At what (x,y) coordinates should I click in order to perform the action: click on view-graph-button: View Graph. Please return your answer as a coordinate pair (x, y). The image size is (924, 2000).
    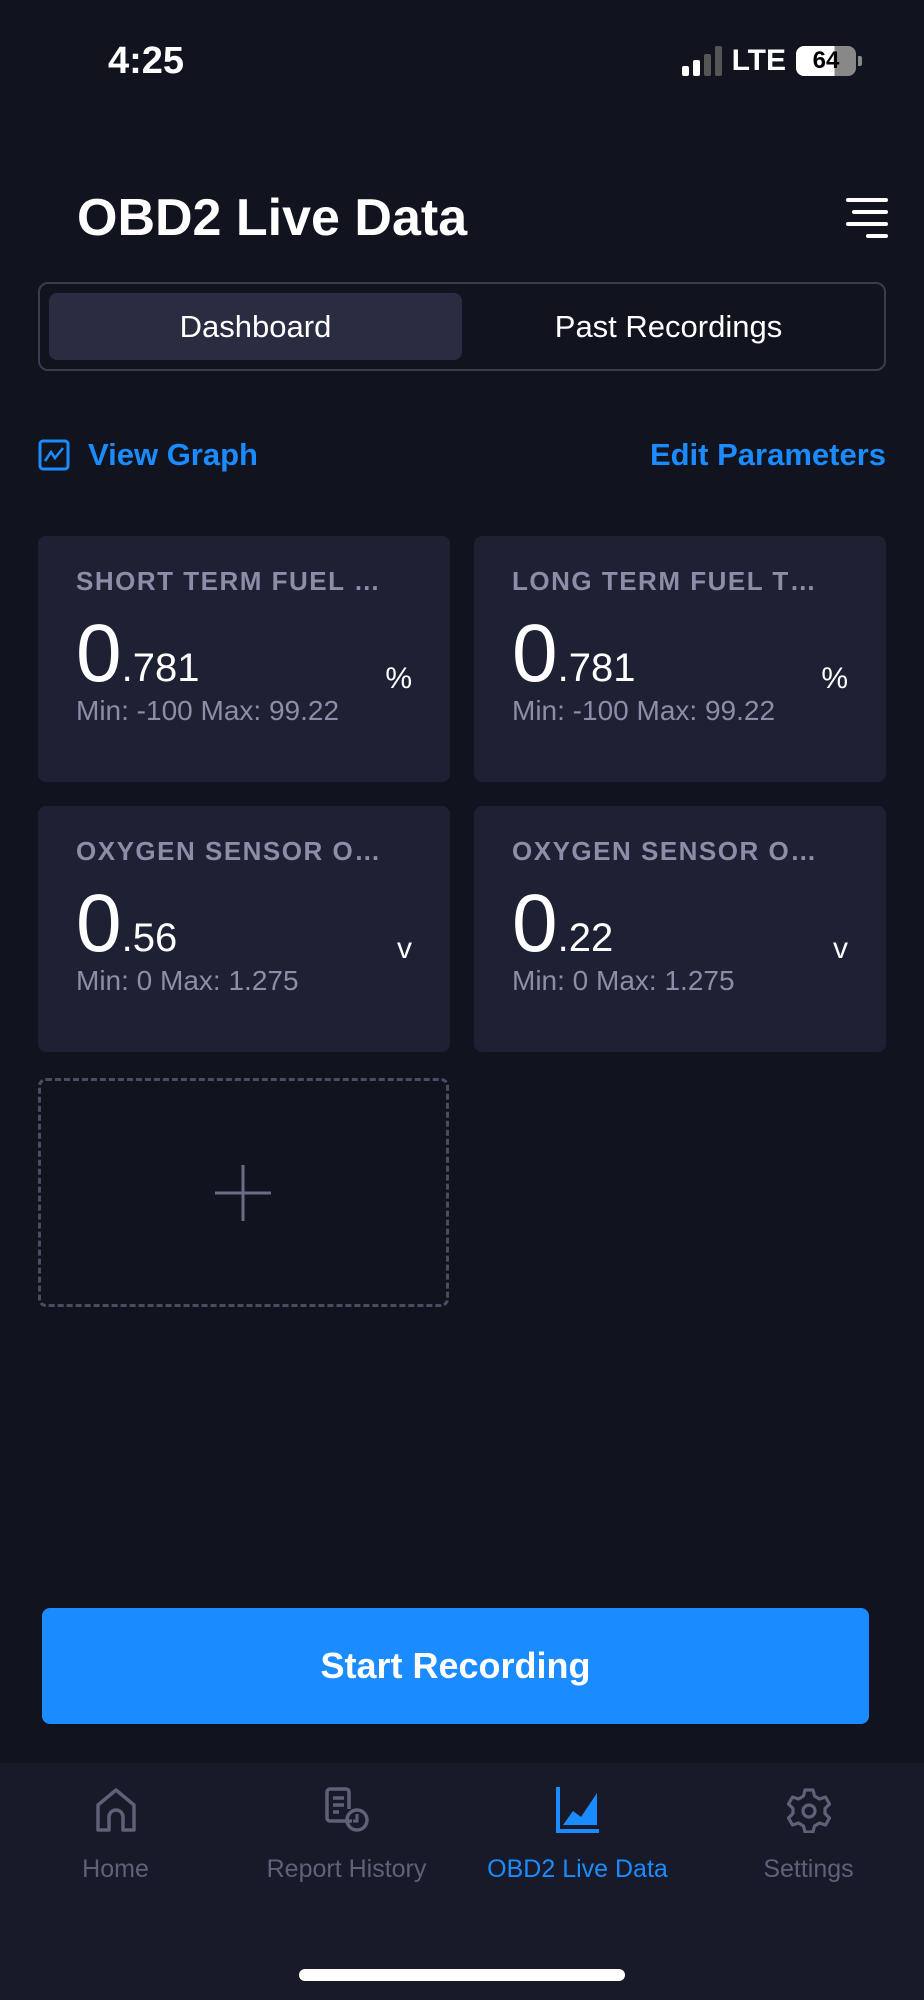
    Looking at the image, I should click on (148, 455).